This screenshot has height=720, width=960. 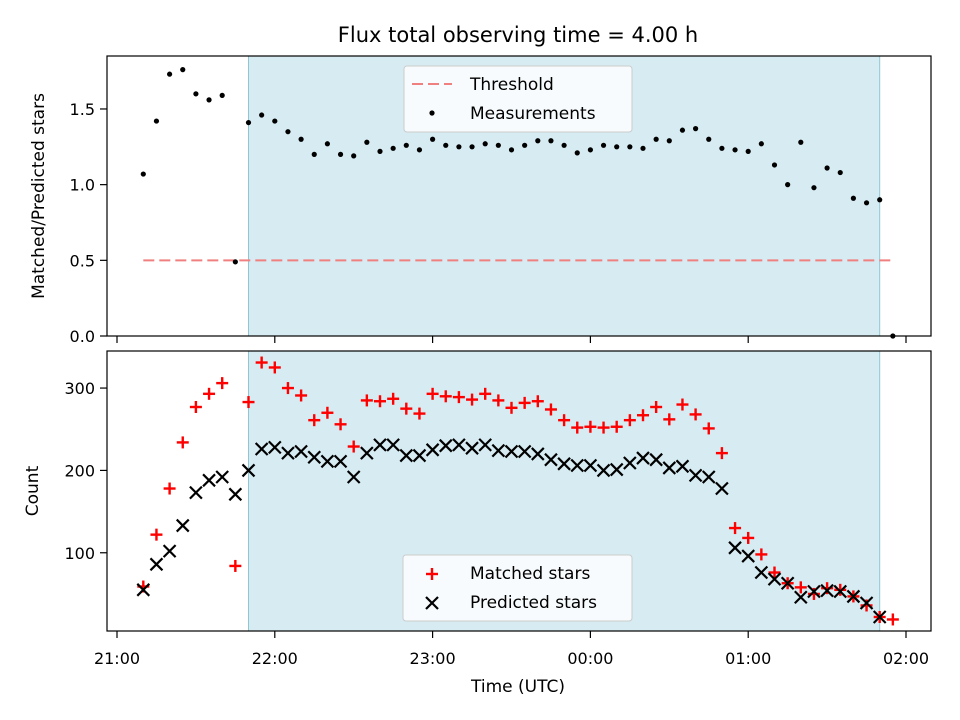 I want to click on top-y-axis: 0.0 0.5 1.0 1.5, so click(x=88, y=223).